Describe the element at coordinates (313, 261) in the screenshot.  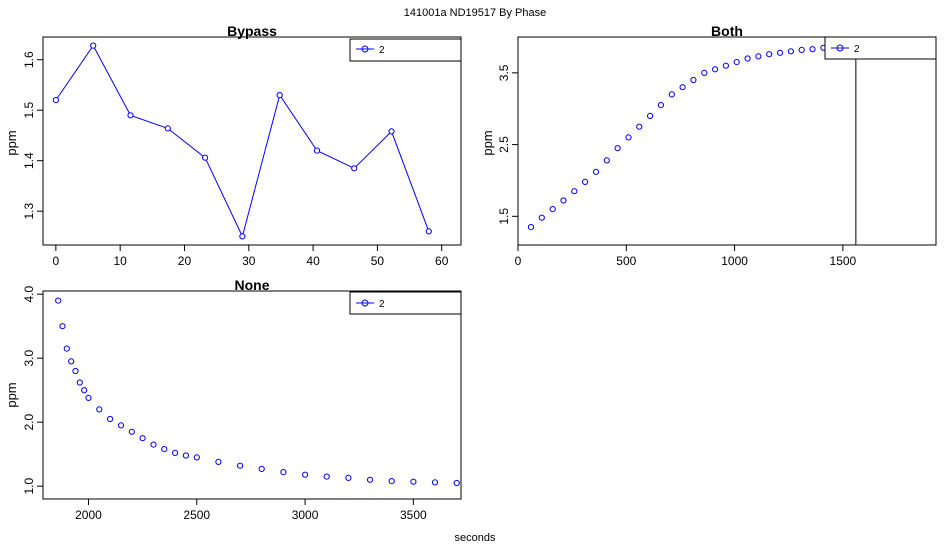
I see `x-tick-label: 40` at that location.